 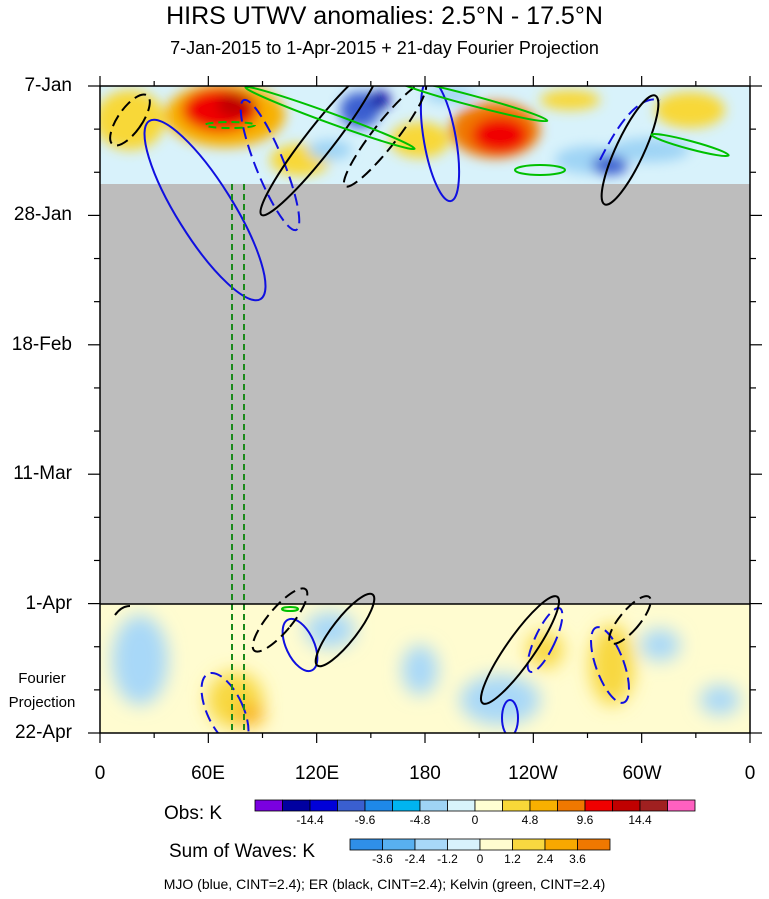 What do you see at coordinates (193, 813) in the screenshot?
I see `obs-colorbar-title: Obs: K` at bounding box center [193, 813].